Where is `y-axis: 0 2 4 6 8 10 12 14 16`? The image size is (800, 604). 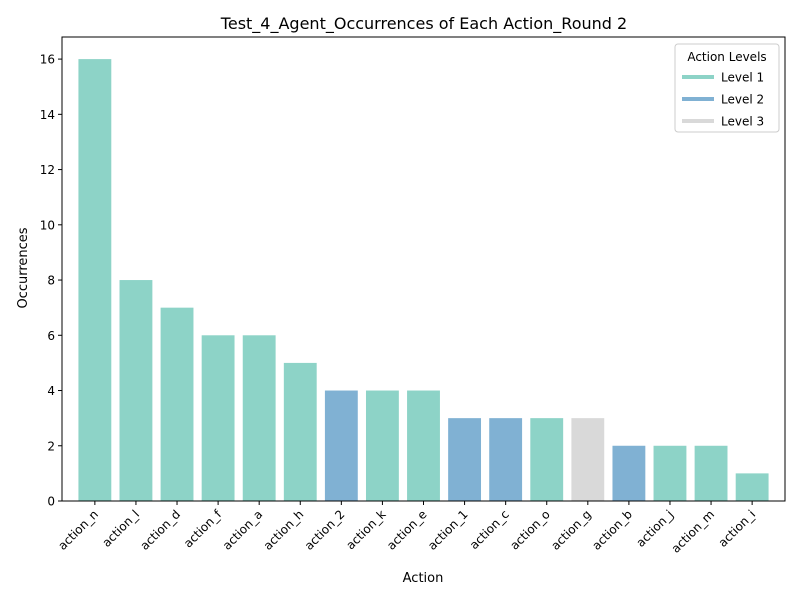 y-axis: 0 2 4 6 8 10 12 14 16 is located at coordinates (51, 281).